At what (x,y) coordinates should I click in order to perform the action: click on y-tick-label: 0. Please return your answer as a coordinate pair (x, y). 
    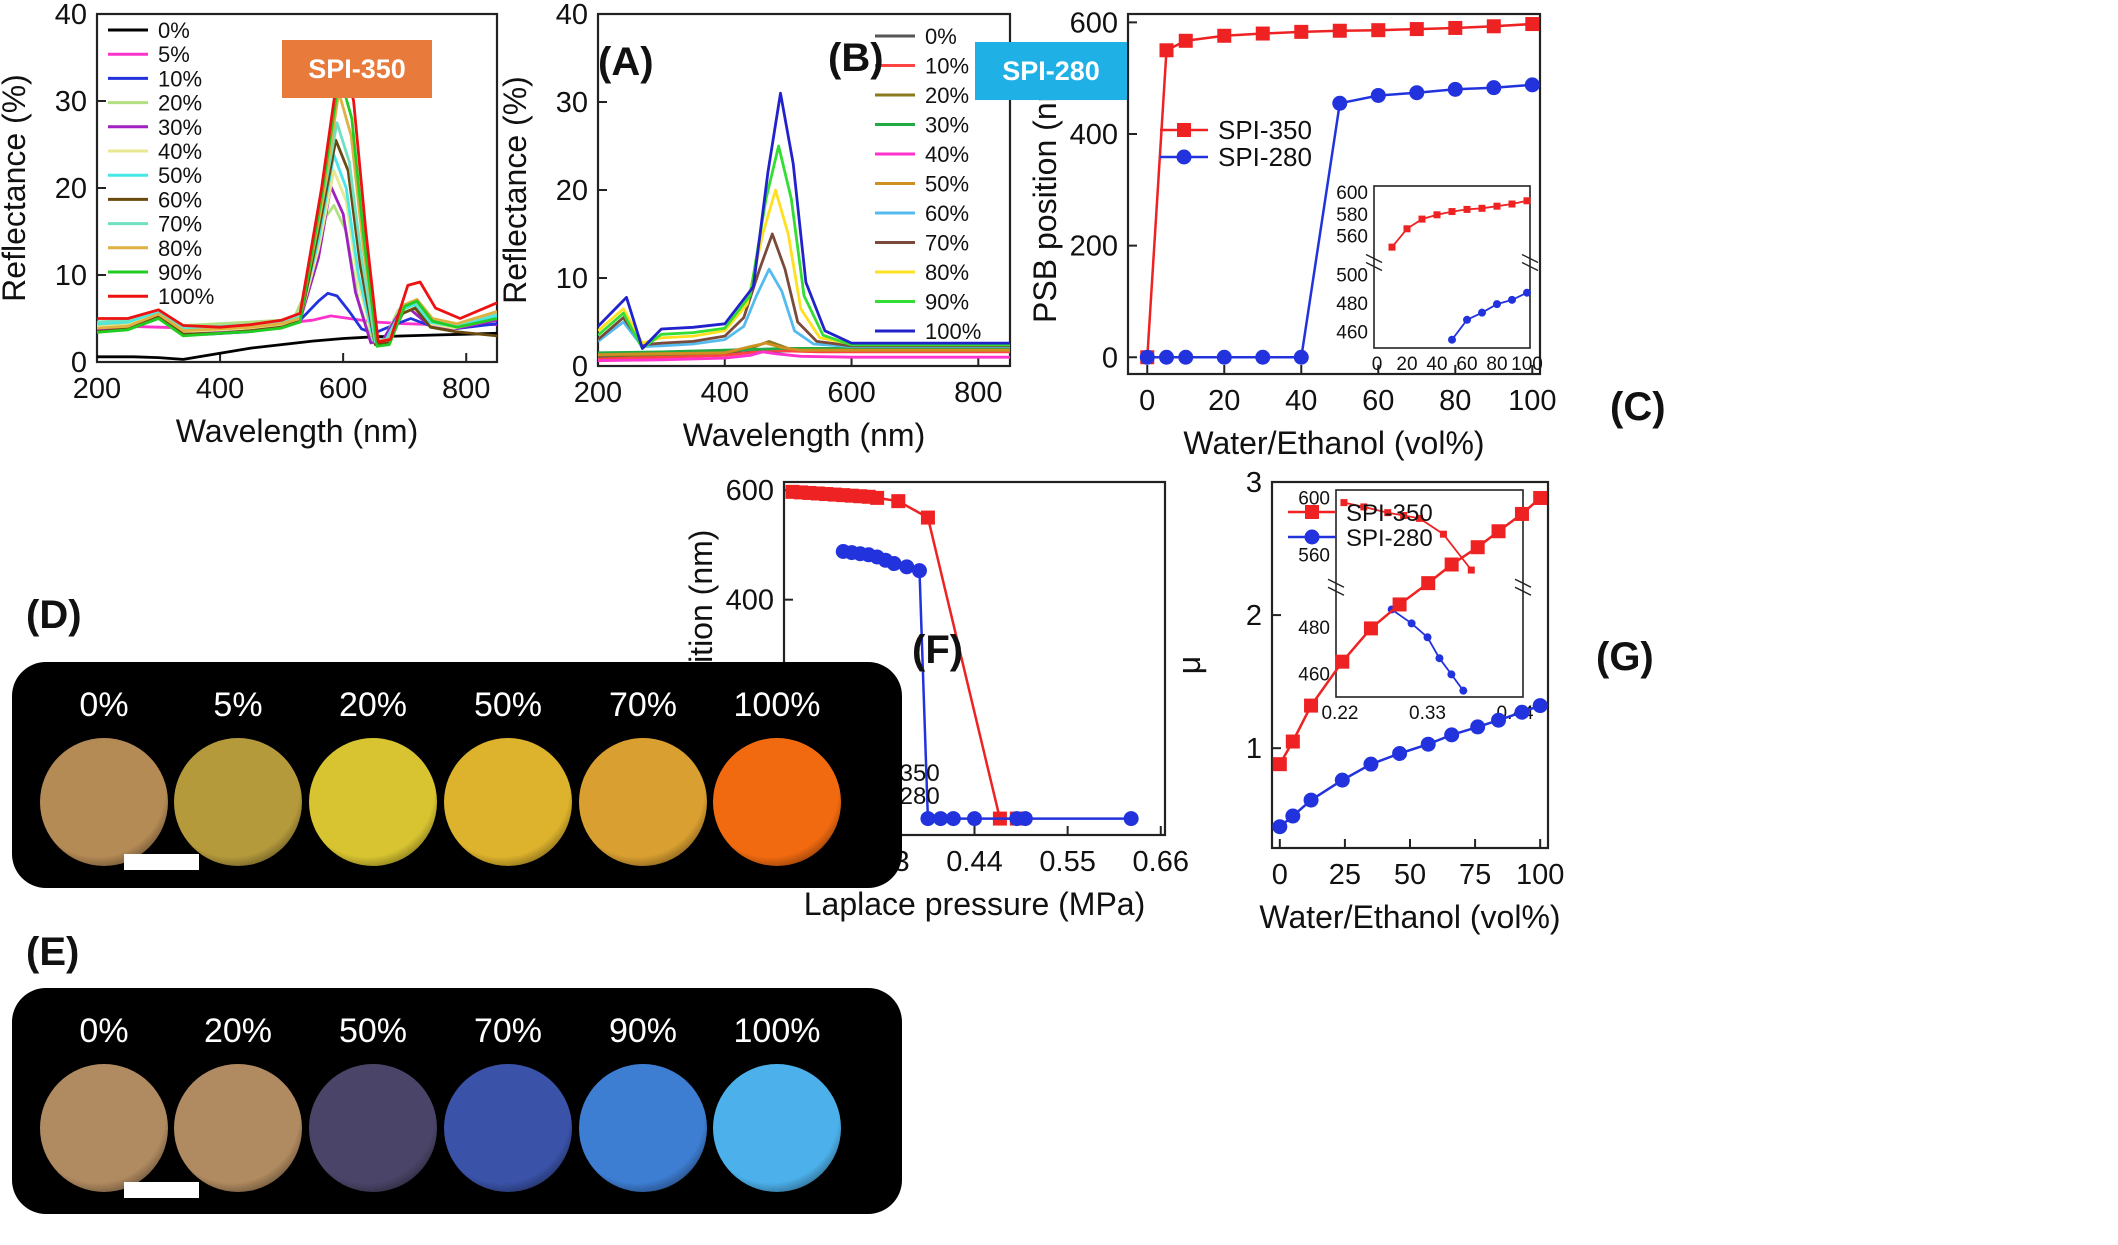
    Looking at the image, I should click on (1110, 358).